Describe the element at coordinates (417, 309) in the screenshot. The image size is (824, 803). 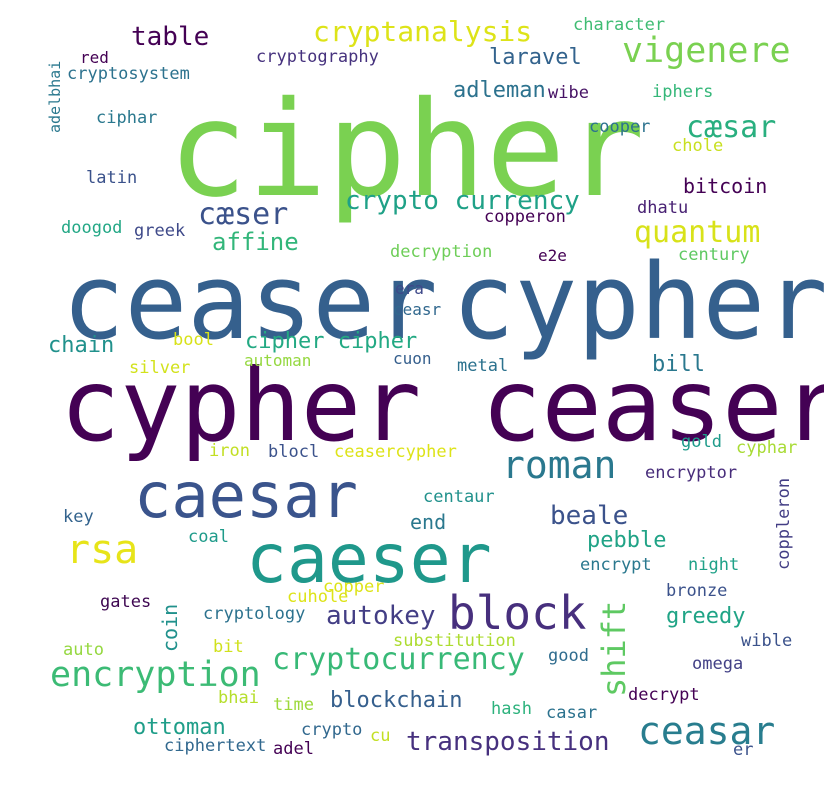
I see `cloud-word: ceasr` at that location.